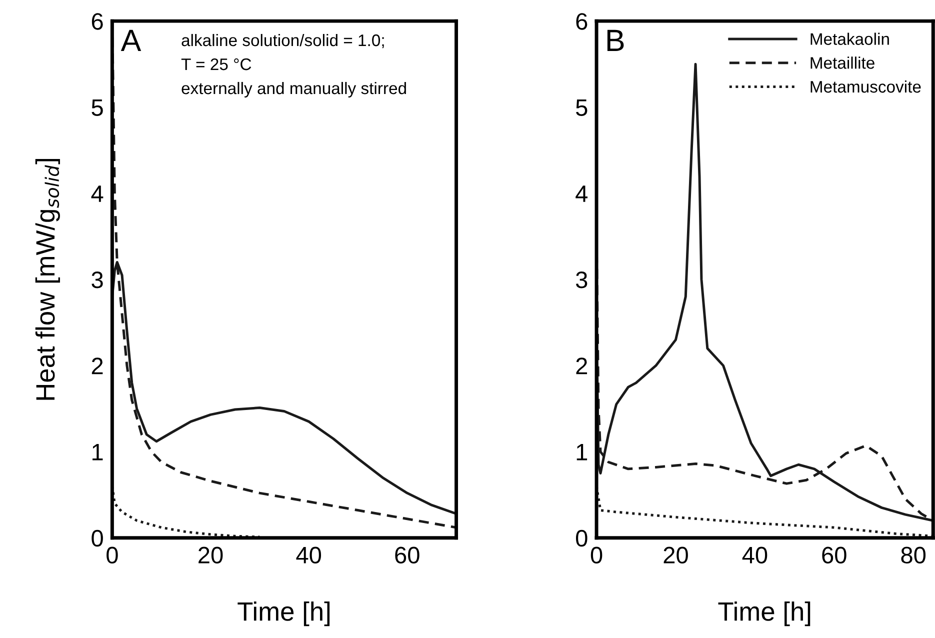  I want to click on legend-label: Metamuscovite, so click(865, 86).